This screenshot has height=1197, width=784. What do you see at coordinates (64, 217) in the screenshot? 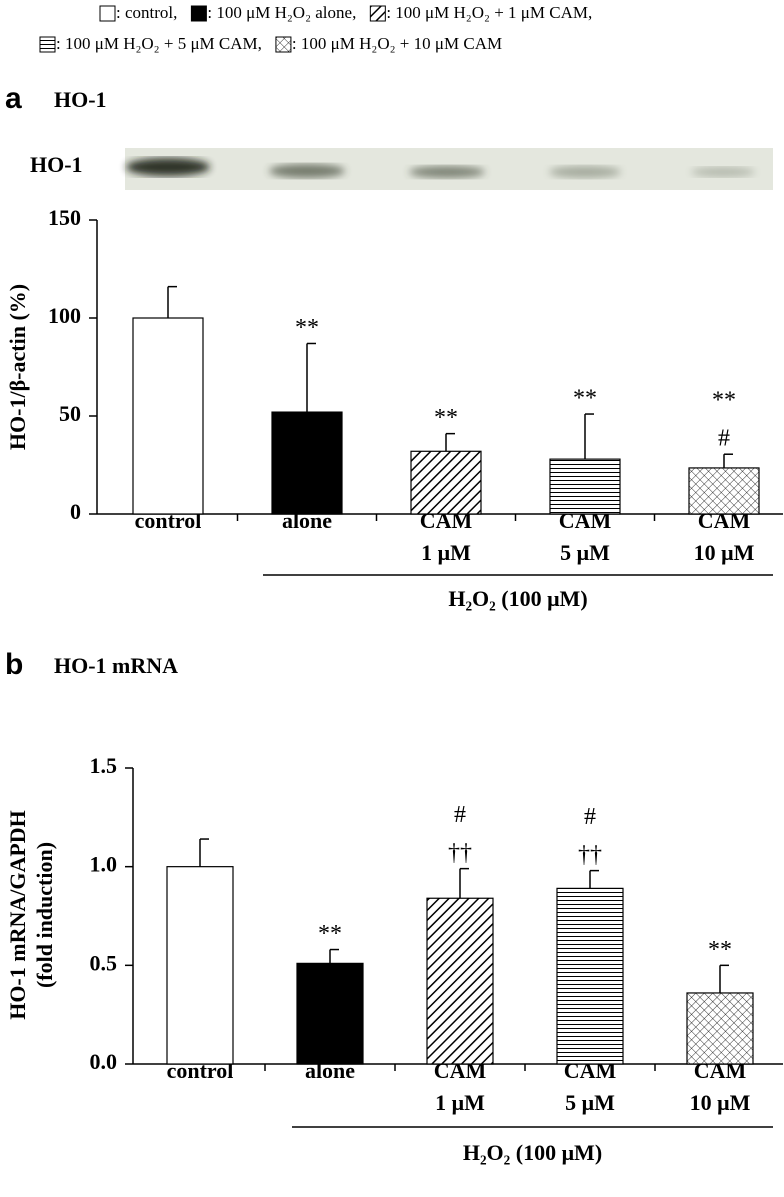
I see `y-tick-label: 150` at bounding box center [64, 217].